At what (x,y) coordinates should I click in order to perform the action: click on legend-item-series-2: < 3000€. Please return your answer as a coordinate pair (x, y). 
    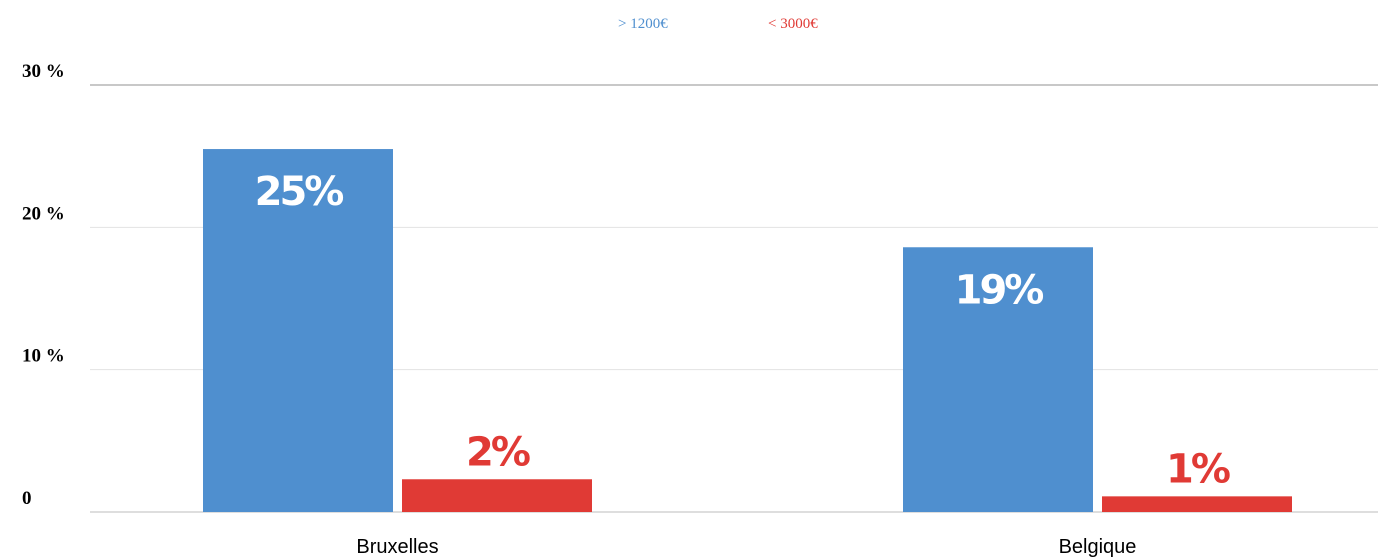
    Looking at the image, I should click on (793, 24).